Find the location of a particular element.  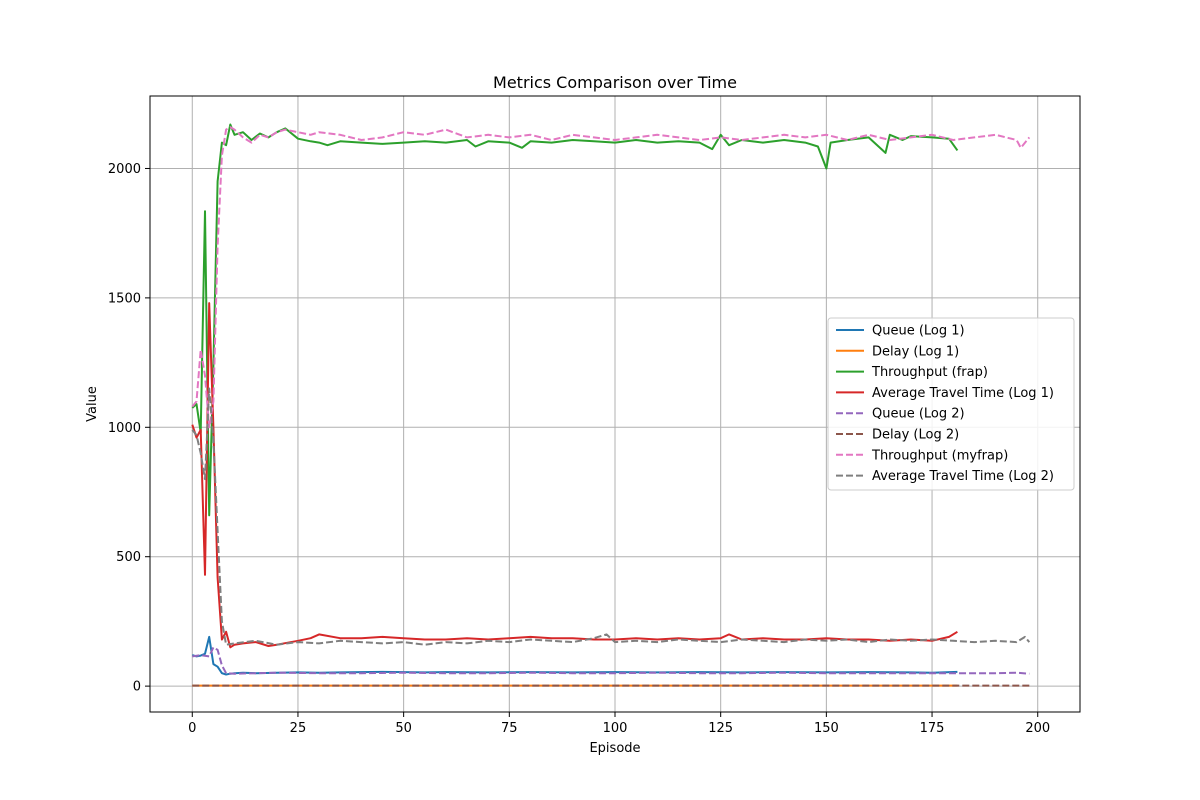

y-tick-label: 1000 is located at coordinates (124, 428).